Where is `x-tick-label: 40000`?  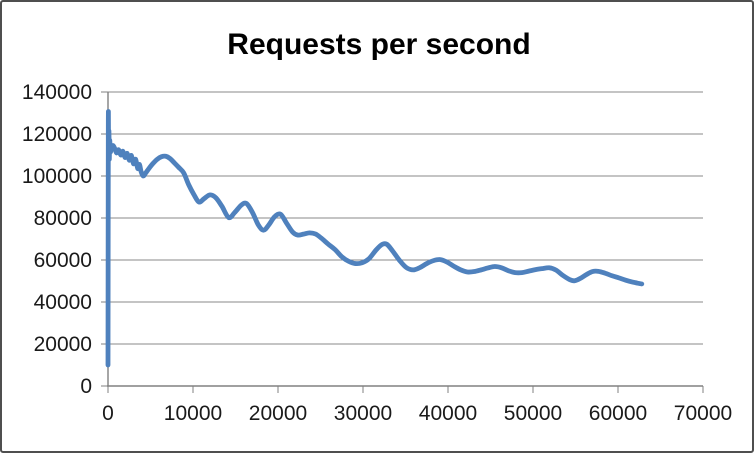 x-tick-label: 40000 is located at coordinates (448, 413).